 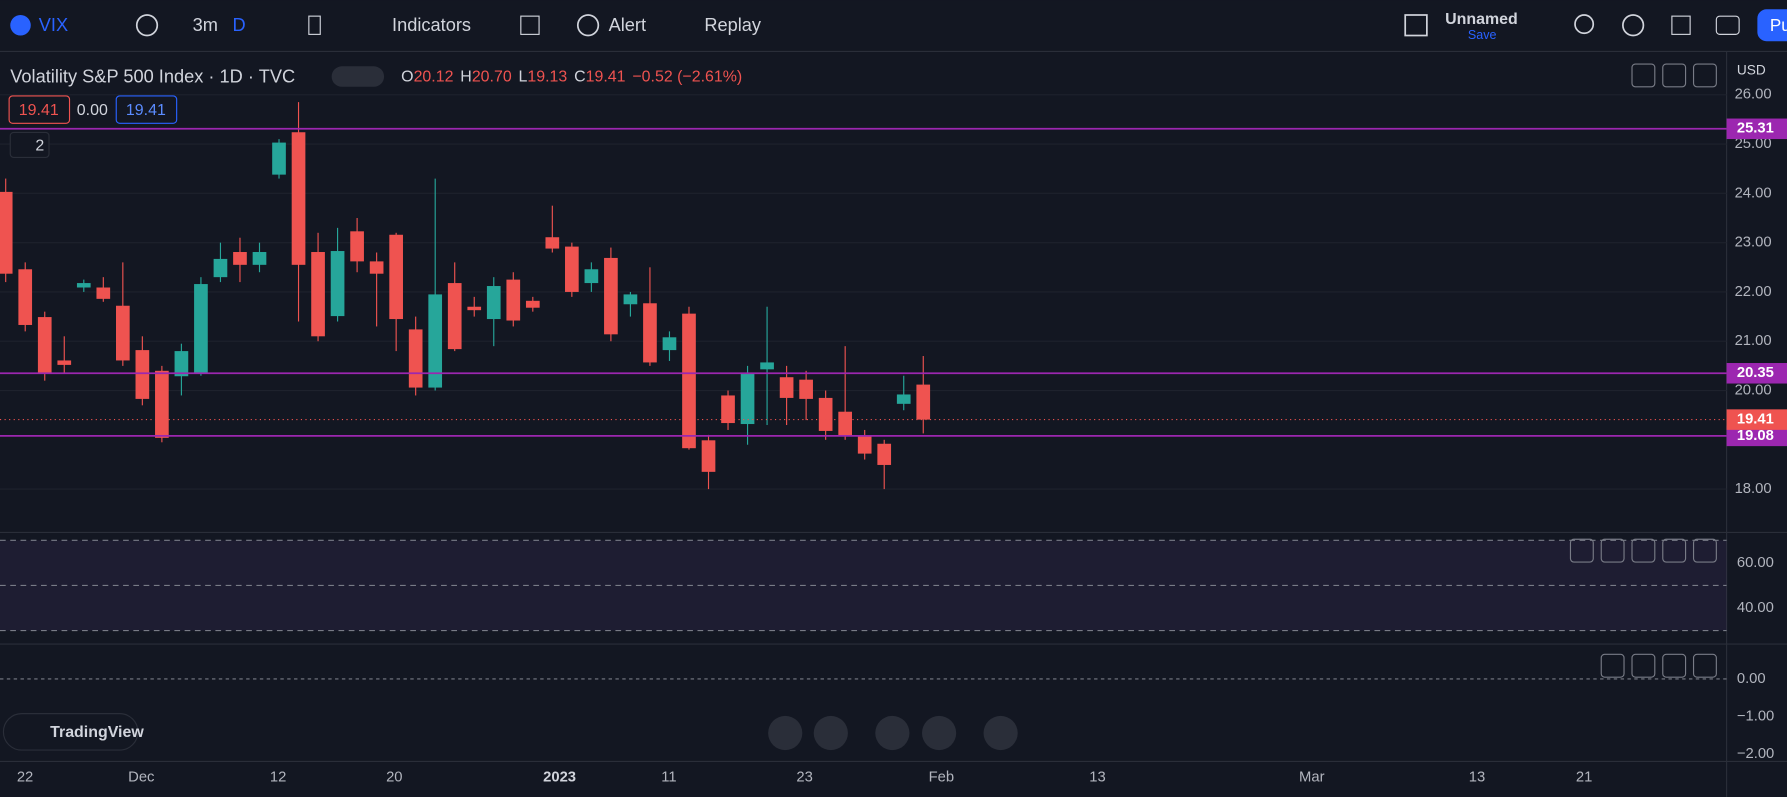 What do you see at coordinates (580, 77) in the screenshot?
I see `c-label: C` at bounding box center [580, 77].